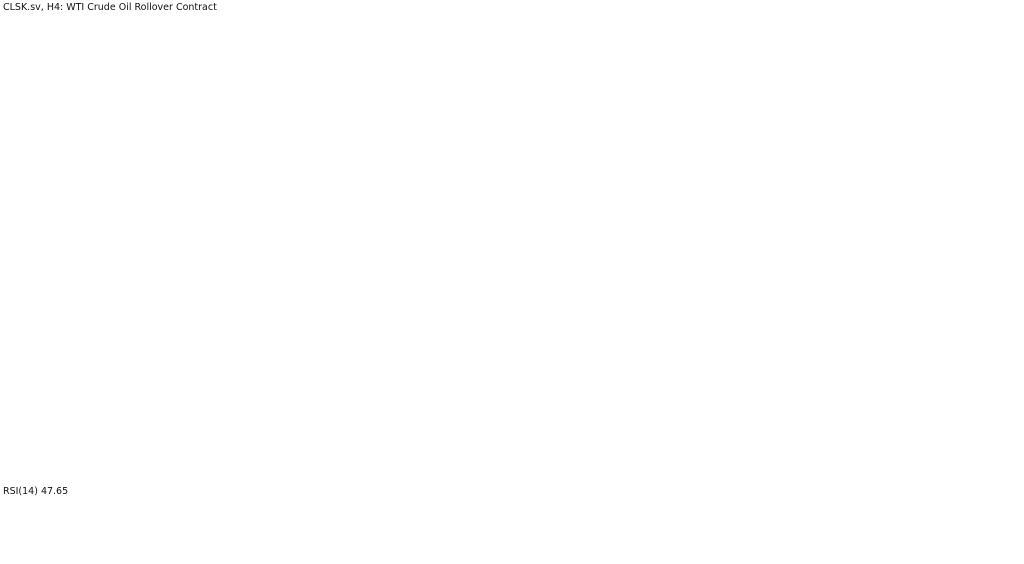 The width and height of the screenshot is (1024, 564). Describe the element at coordinates (747, 264) in the screenshot. I see `highlight-rectangle` at that location.